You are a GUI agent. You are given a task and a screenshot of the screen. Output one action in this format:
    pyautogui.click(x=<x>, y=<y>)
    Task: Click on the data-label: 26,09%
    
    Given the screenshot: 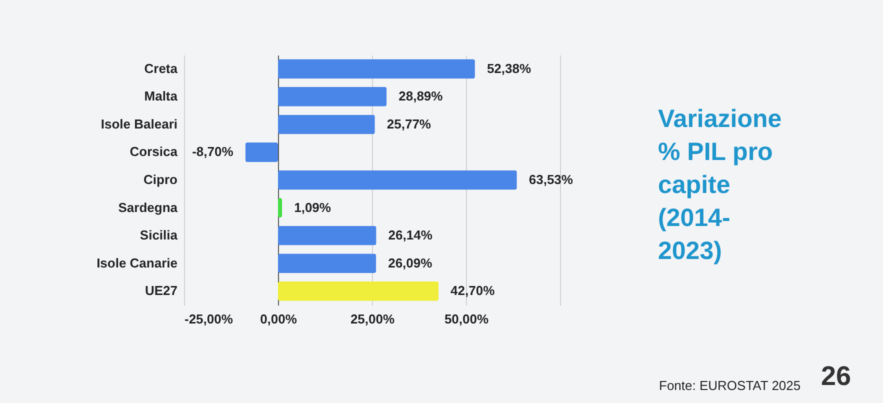 What is the action you would take?
    pyautogui.click(x=410, y=262)
    